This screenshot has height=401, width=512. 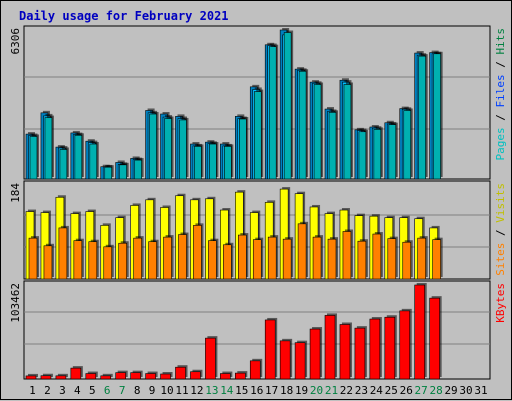 I want to click on bar-kbytes-day-3-shadow, so click(x=62, y=375).